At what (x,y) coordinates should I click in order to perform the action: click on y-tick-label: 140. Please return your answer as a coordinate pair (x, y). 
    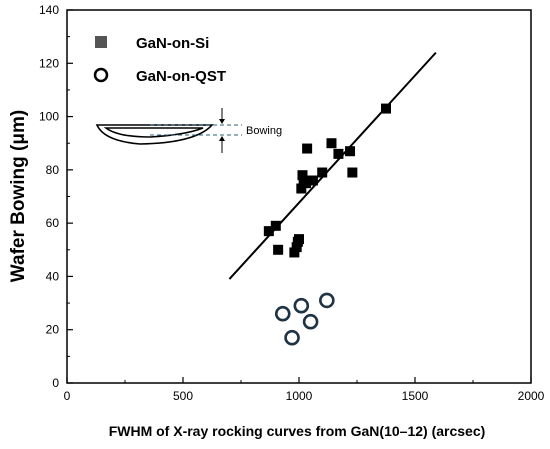
    Looking at the image, I should click on (49, 10).